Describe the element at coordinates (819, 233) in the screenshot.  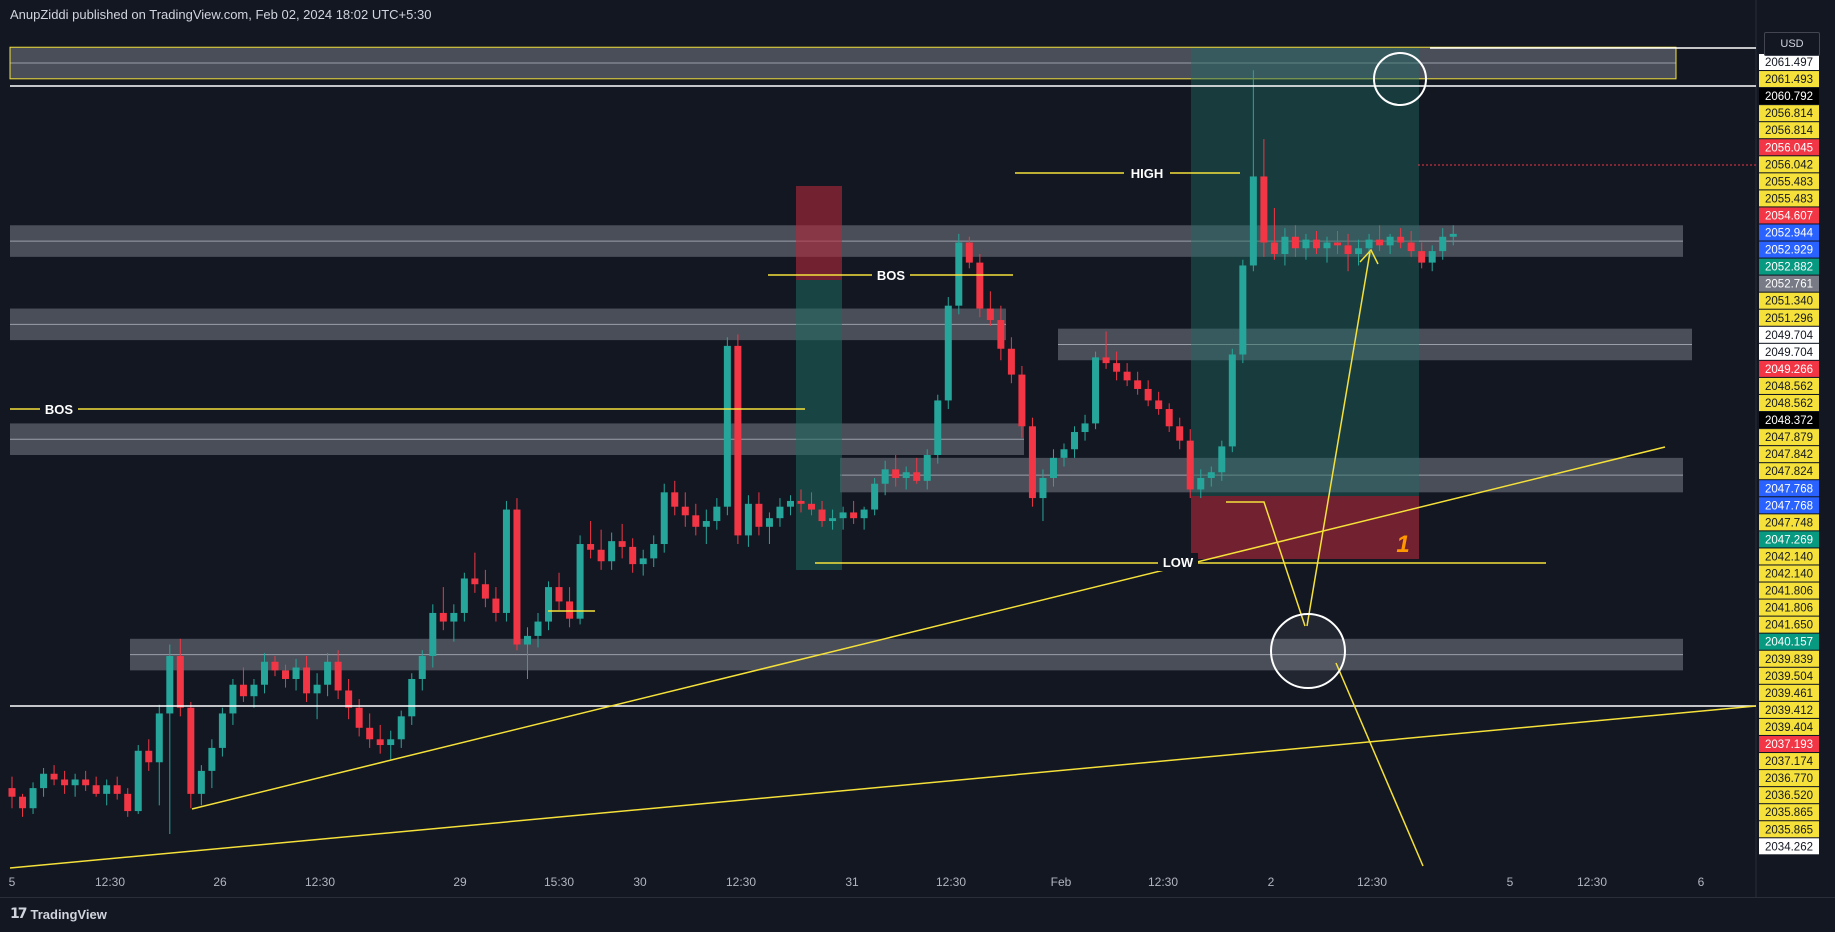
I see `short-stop-box` at that location.